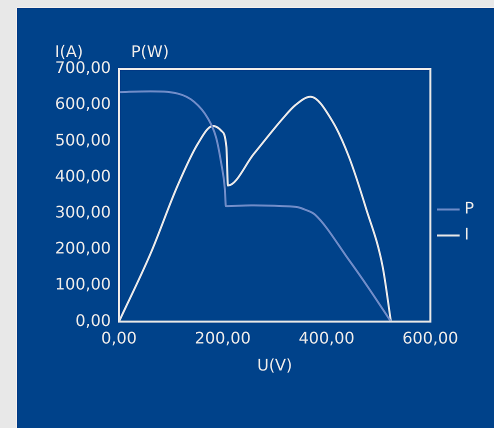 This screenshot has width=494, height=428. I want to click on y-tick-label: 300,00, so click(83, 212).